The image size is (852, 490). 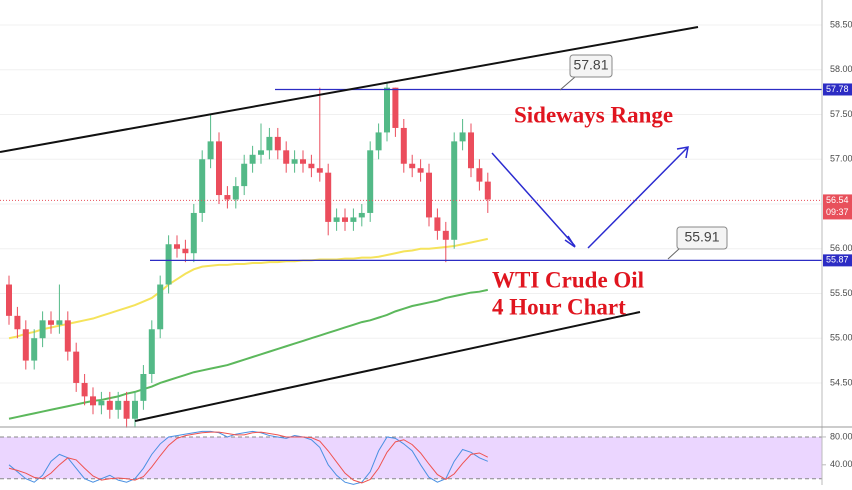 I want to click on price-tag-label: 55.87, so click(x=837, y=260).